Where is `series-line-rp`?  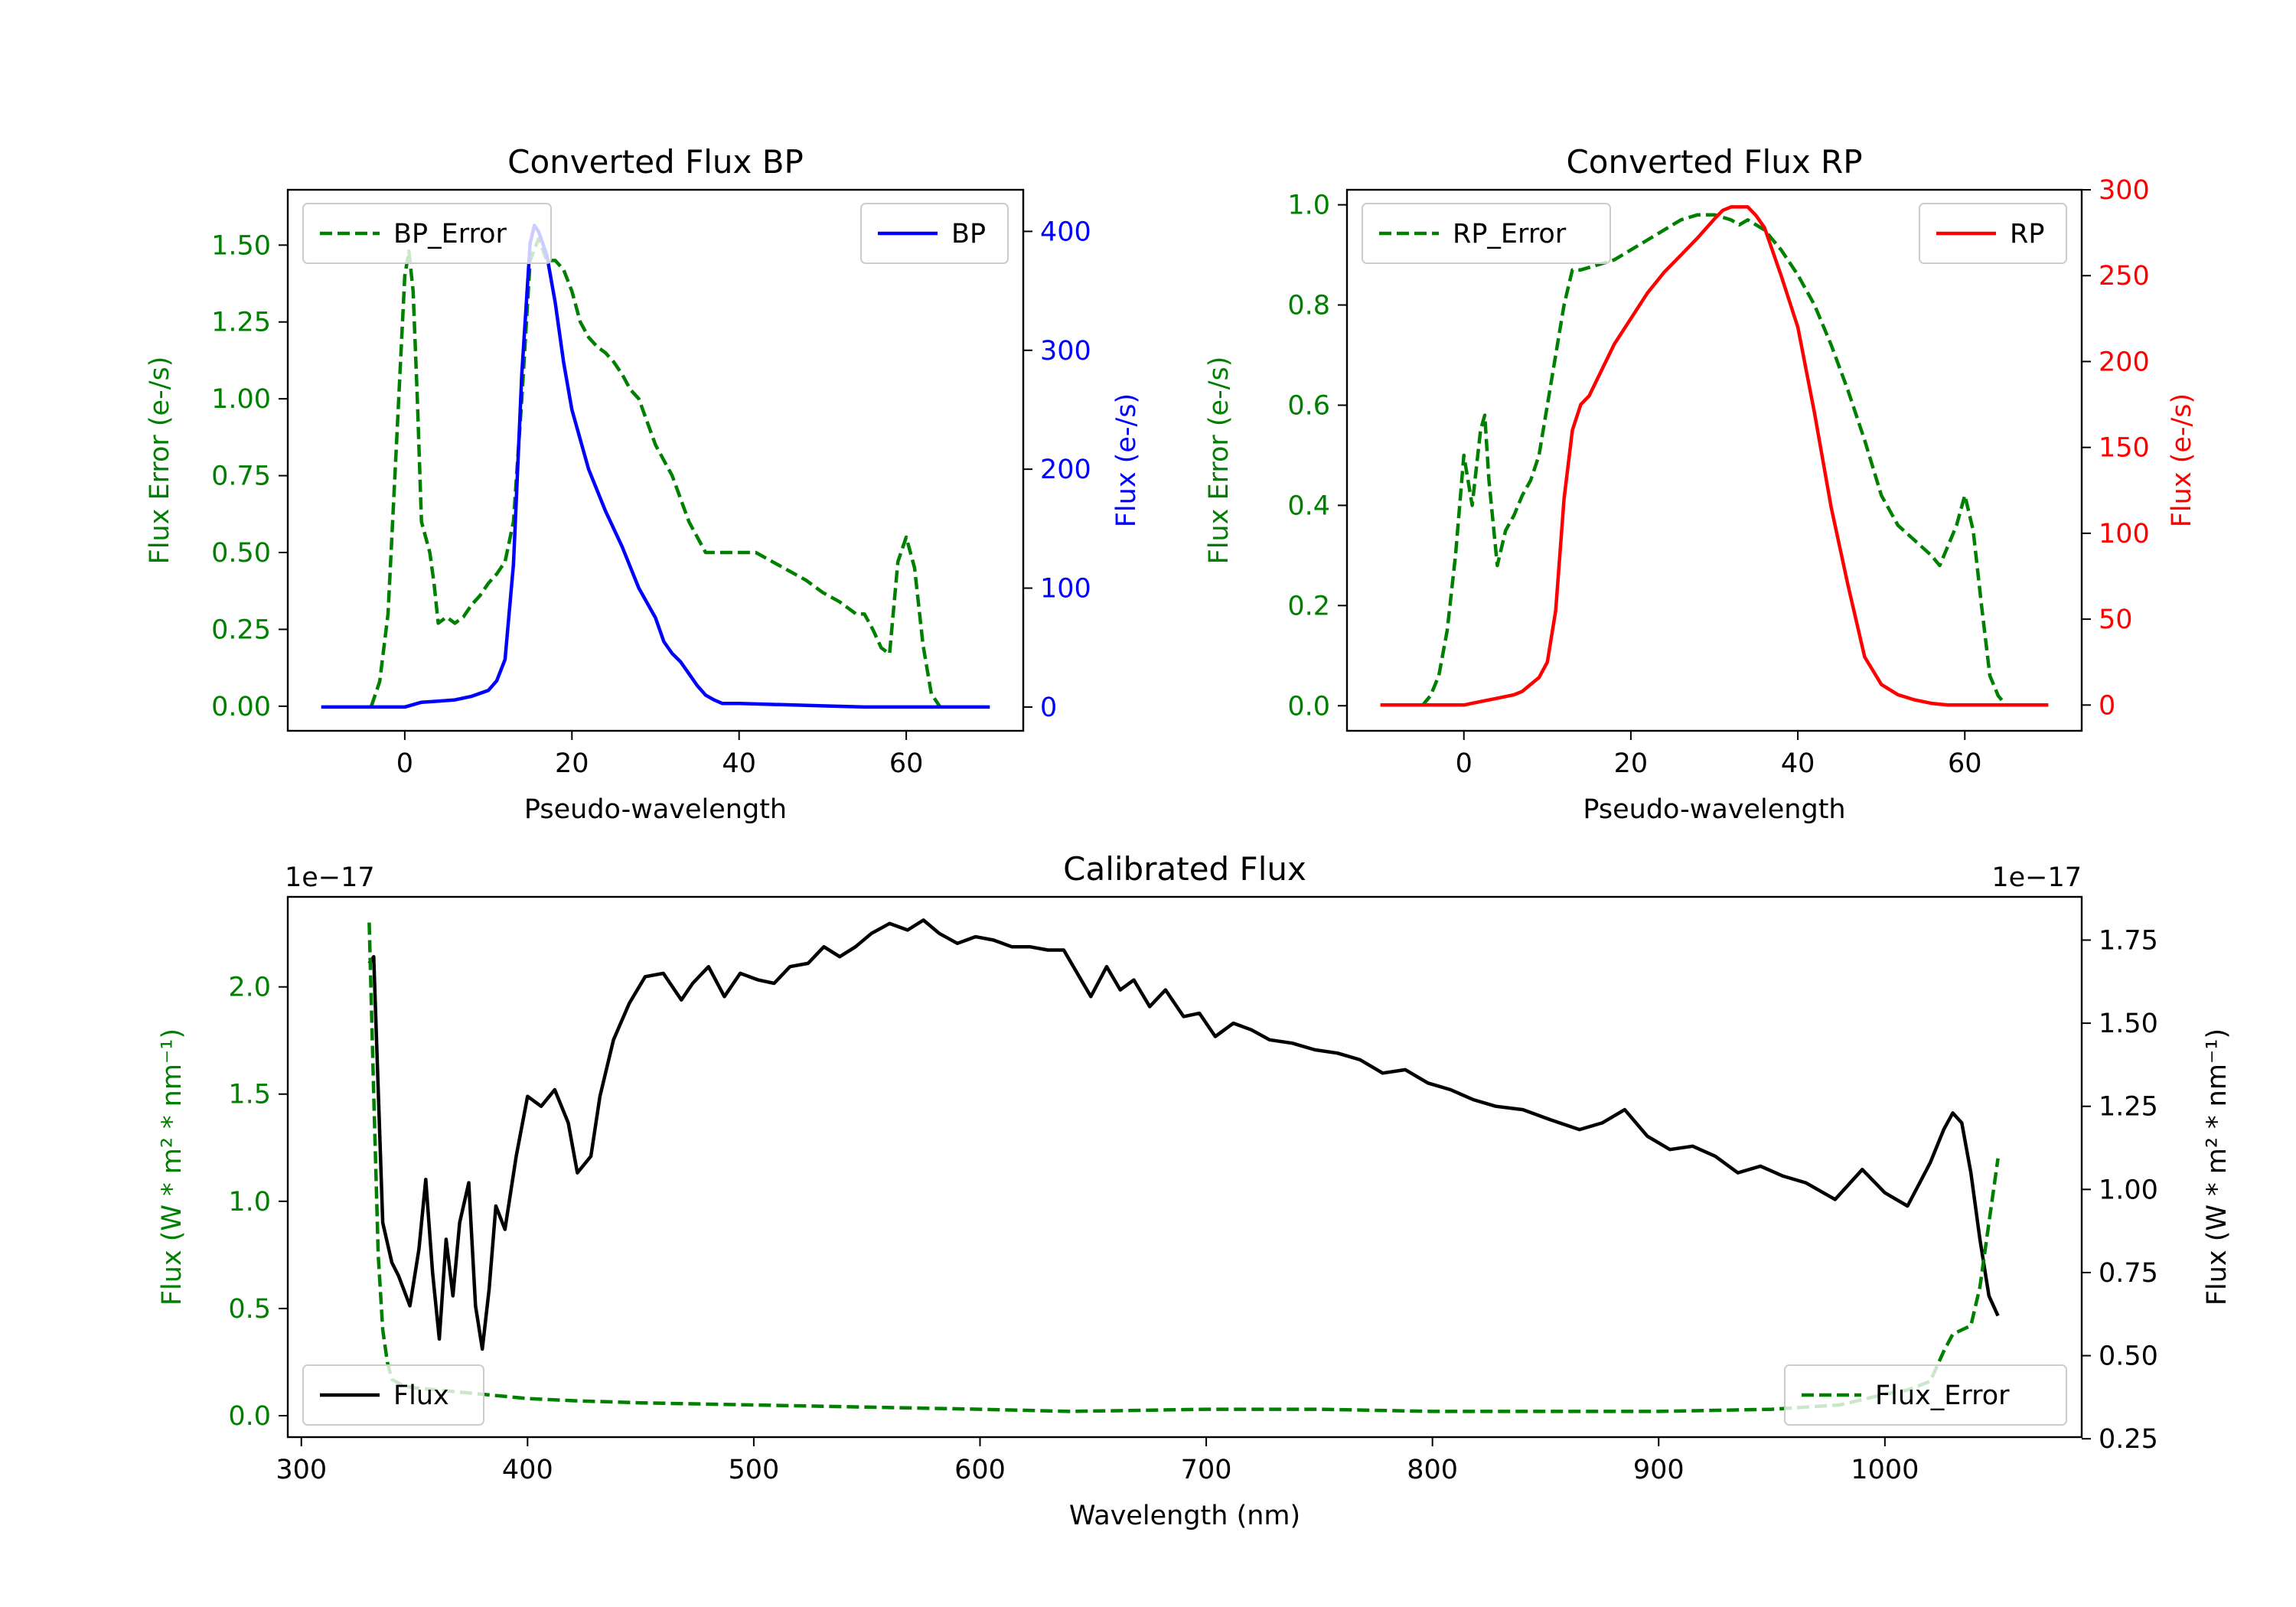 series-line-rp is located at coordinates (1714, 456).